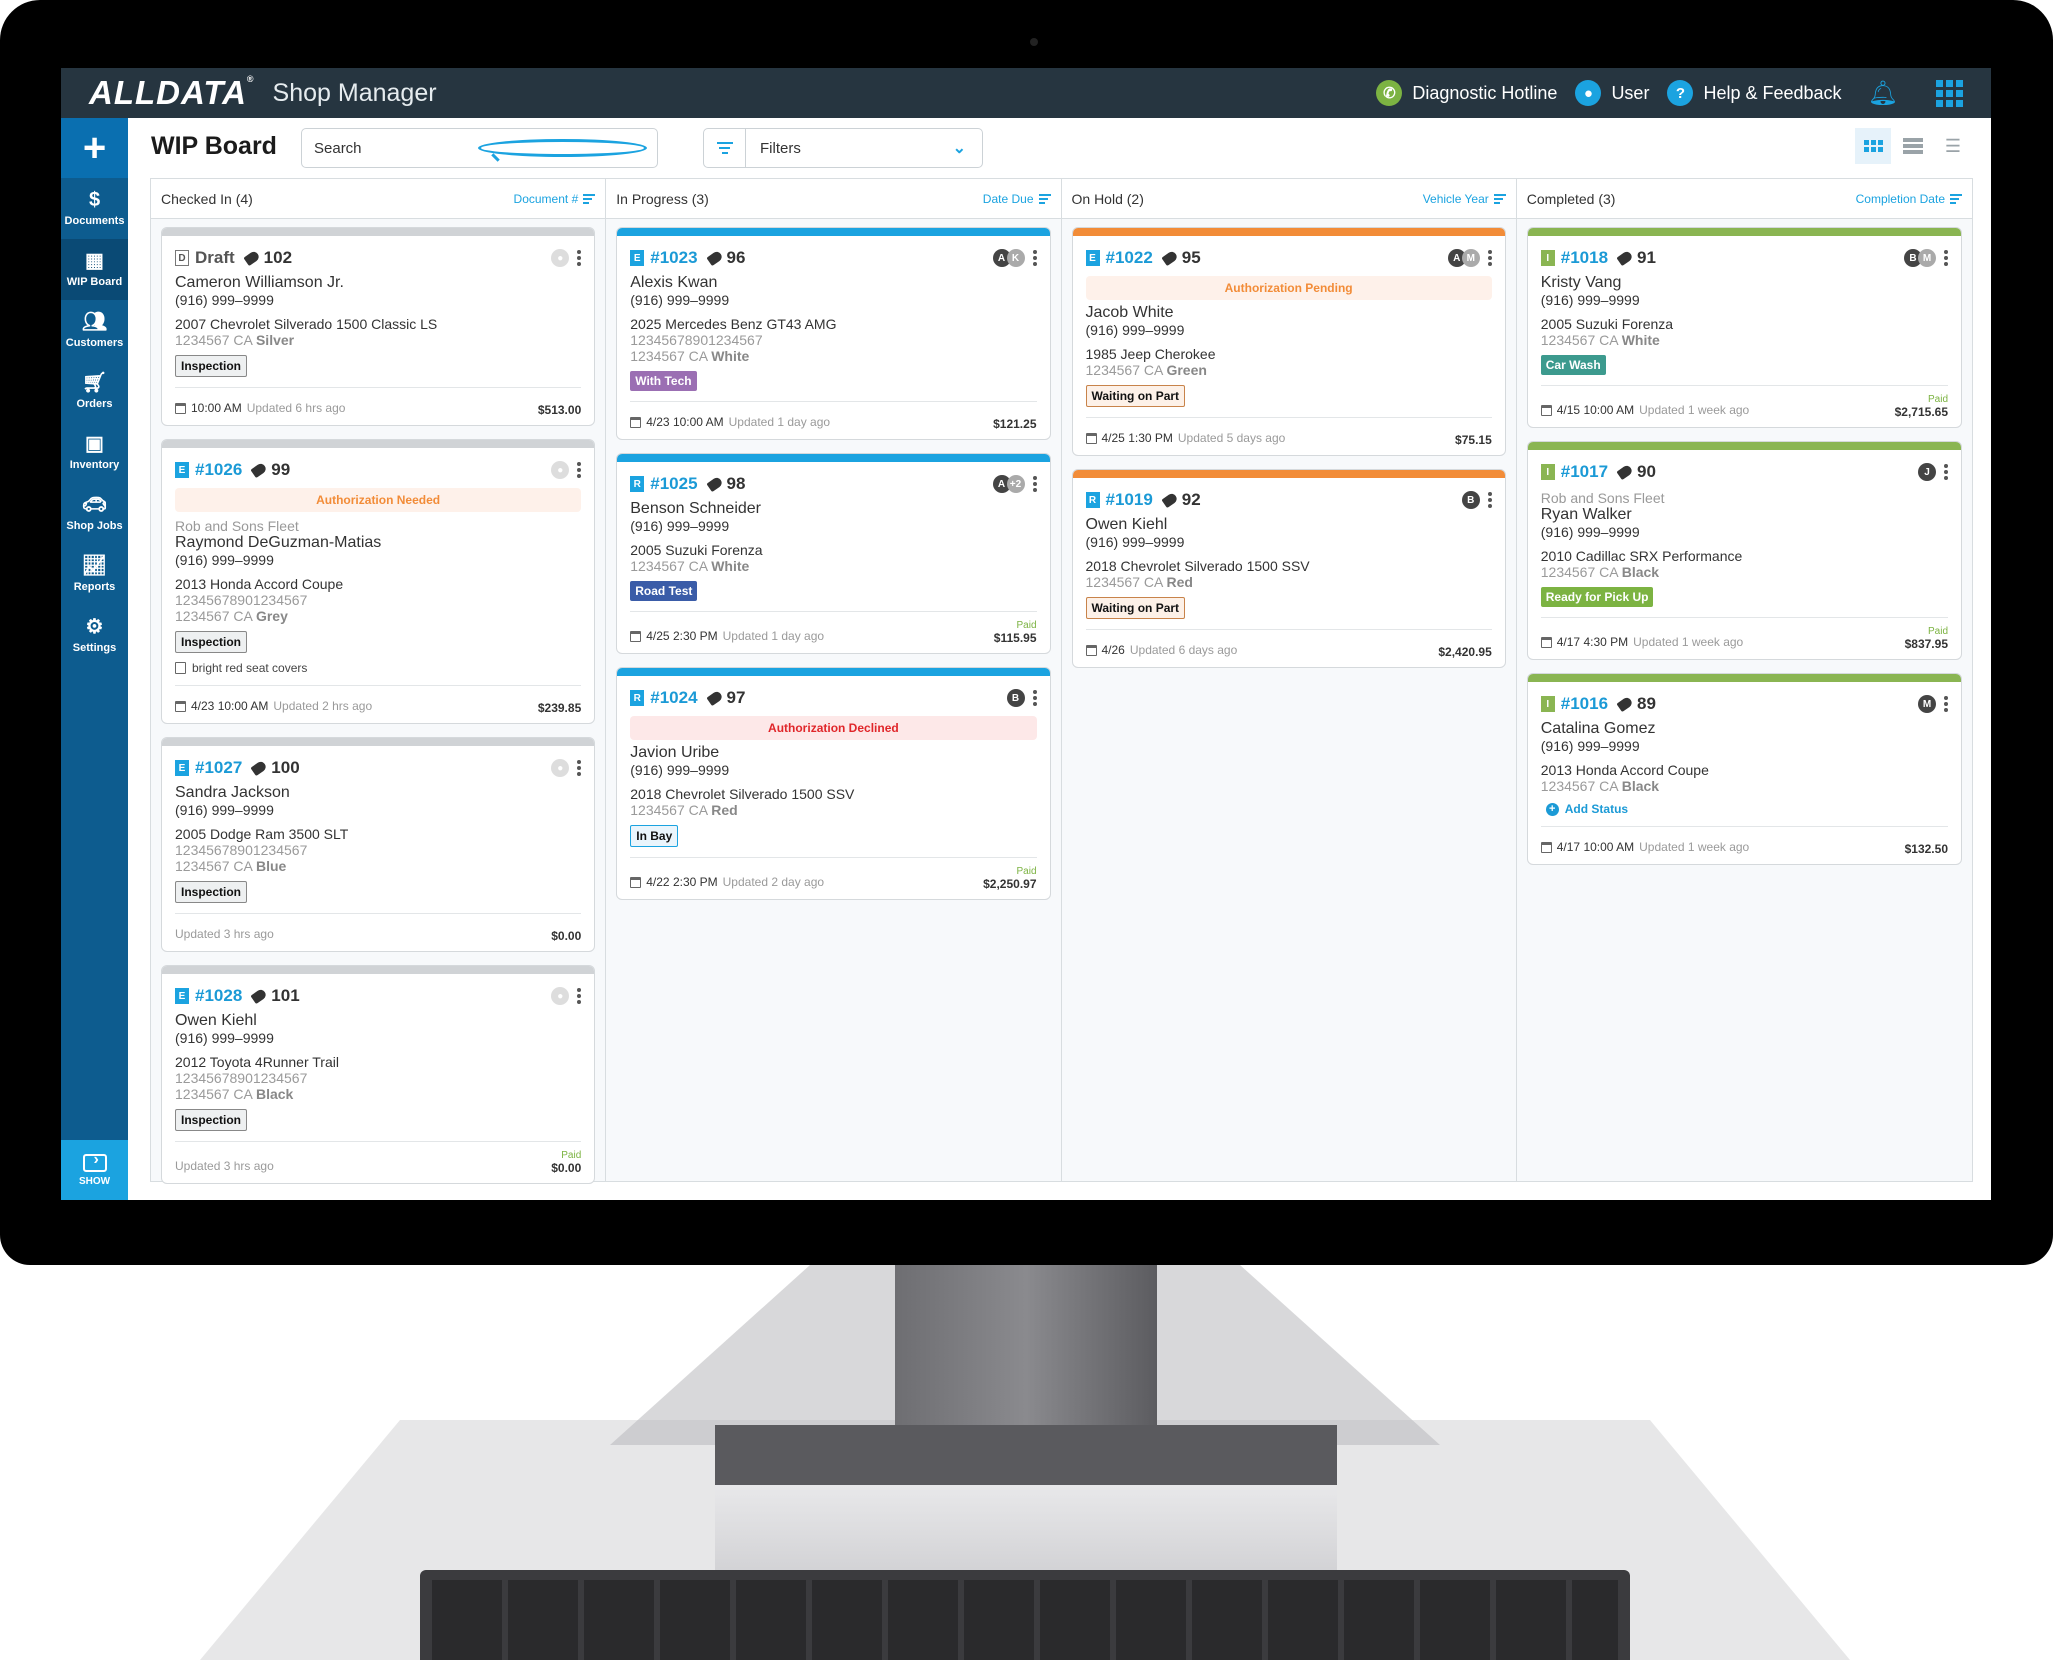  I want to click on due-time: 4/17 4:30 PM, so click(1592, 642).